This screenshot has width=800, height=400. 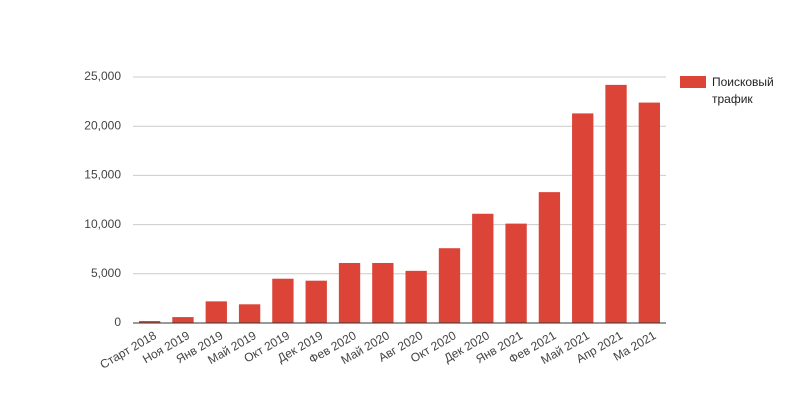 What do you see at coordinates (106, 273) in the screenshot?
I see `y-tick-label: 5,000` at bounding box center [106, 273].